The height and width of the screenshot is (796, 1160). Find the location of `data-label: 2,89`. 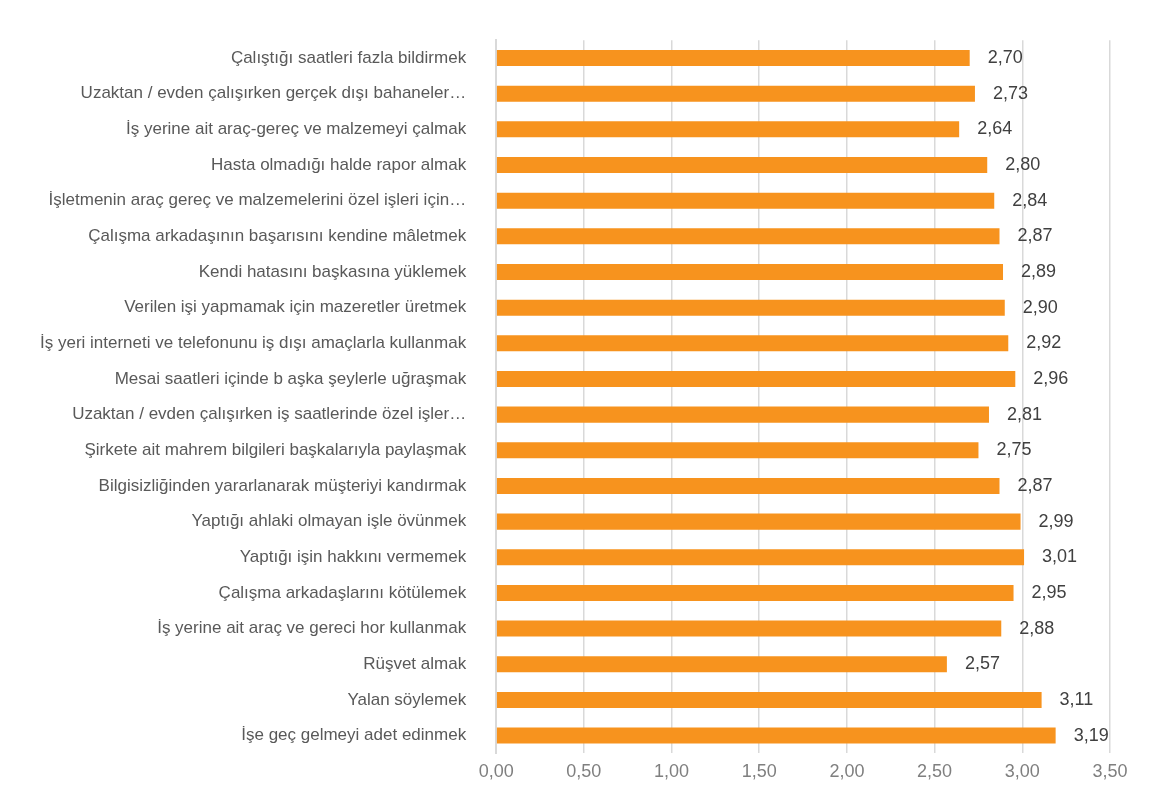

data-label: 2,89 is located at coordinates (1039, 270).